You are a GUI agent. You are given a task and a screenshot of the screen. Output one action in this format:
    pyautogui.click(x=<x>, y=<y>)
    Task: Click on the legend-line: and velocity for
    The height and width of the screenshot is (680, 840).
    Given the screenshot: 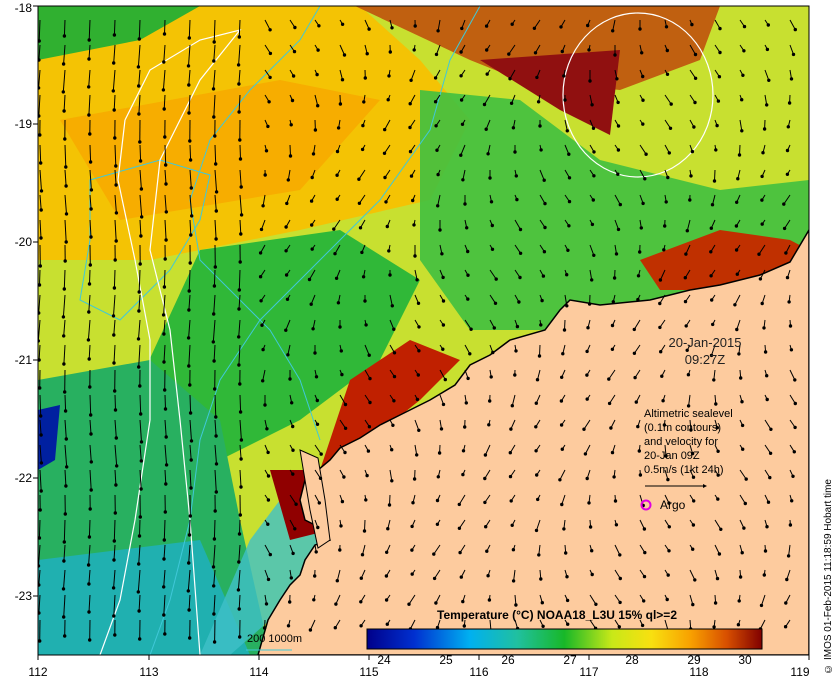 What is the action you would take?
    pyautogui.click(x=681, y=442)
    